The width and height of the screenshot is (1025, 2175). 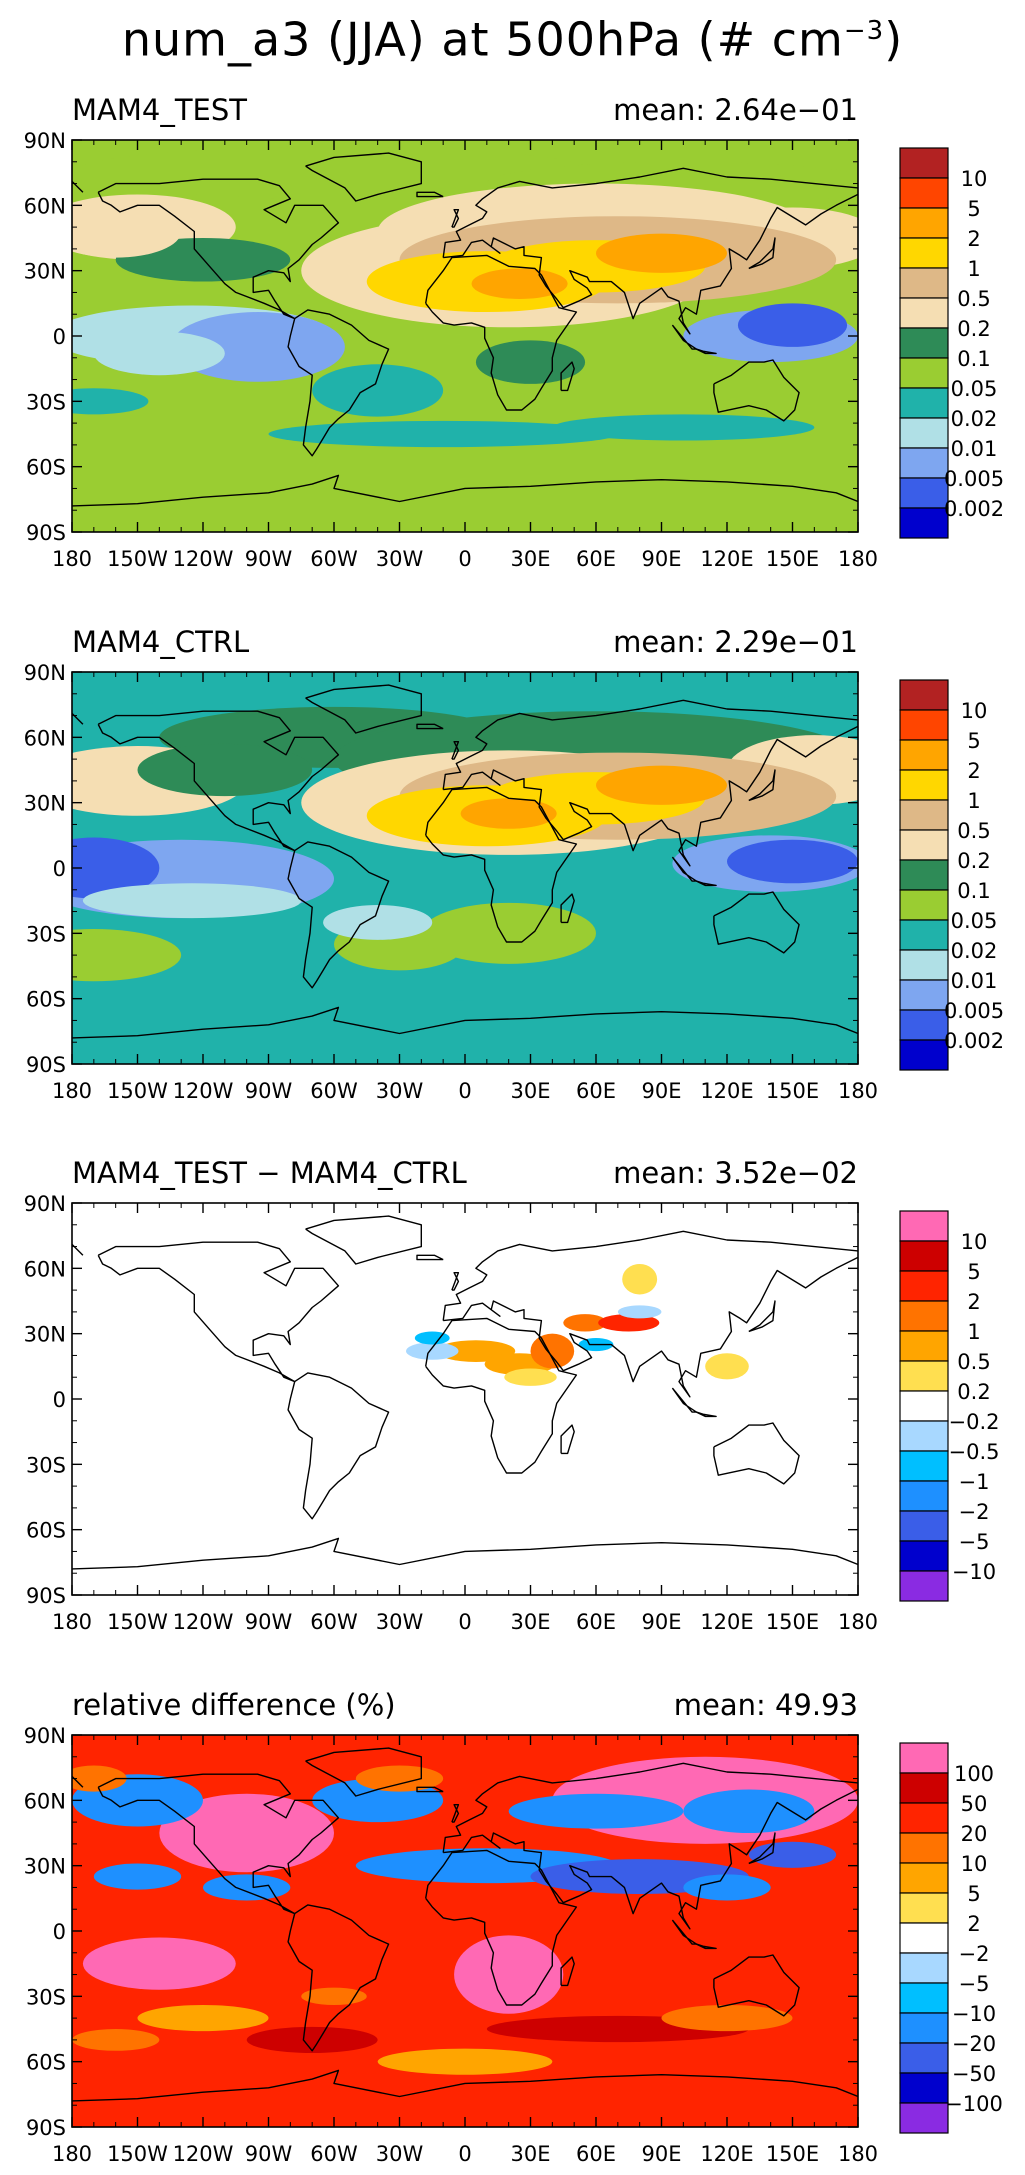 What do you see at coordinates (45, 673) in the screenshot?
I see `lat-label: 90N` at bounding box center [45, 673].